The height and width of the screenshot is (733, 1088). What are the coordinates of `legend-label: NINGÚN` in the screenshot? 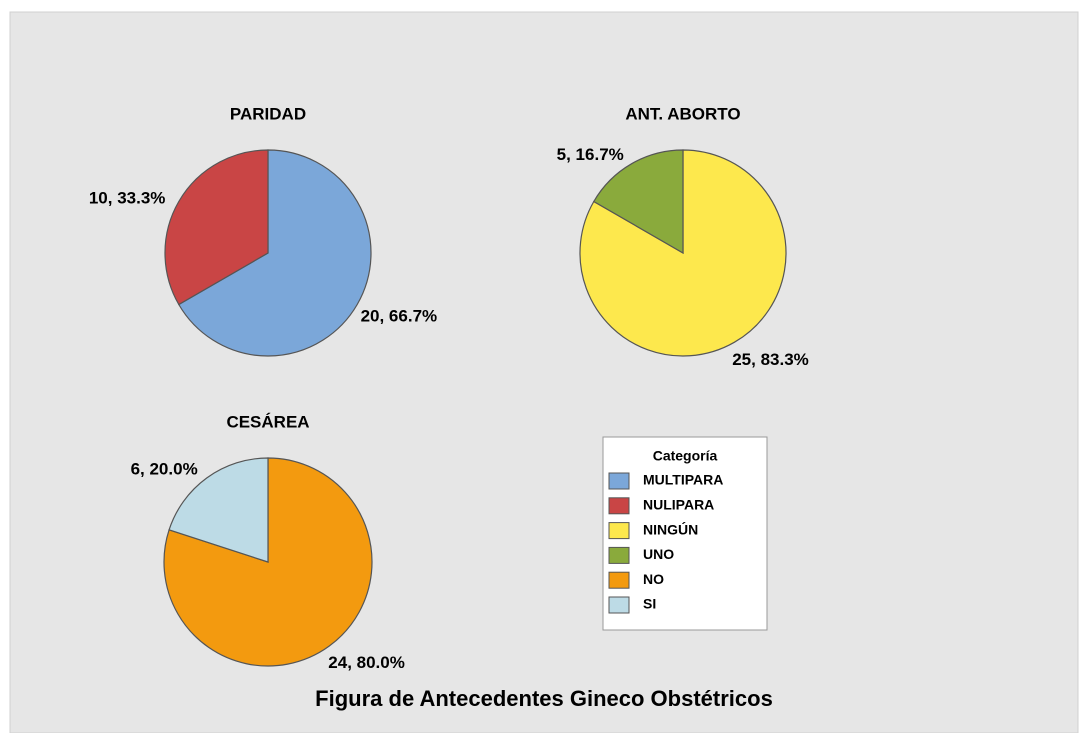 It's located at (670, 528).